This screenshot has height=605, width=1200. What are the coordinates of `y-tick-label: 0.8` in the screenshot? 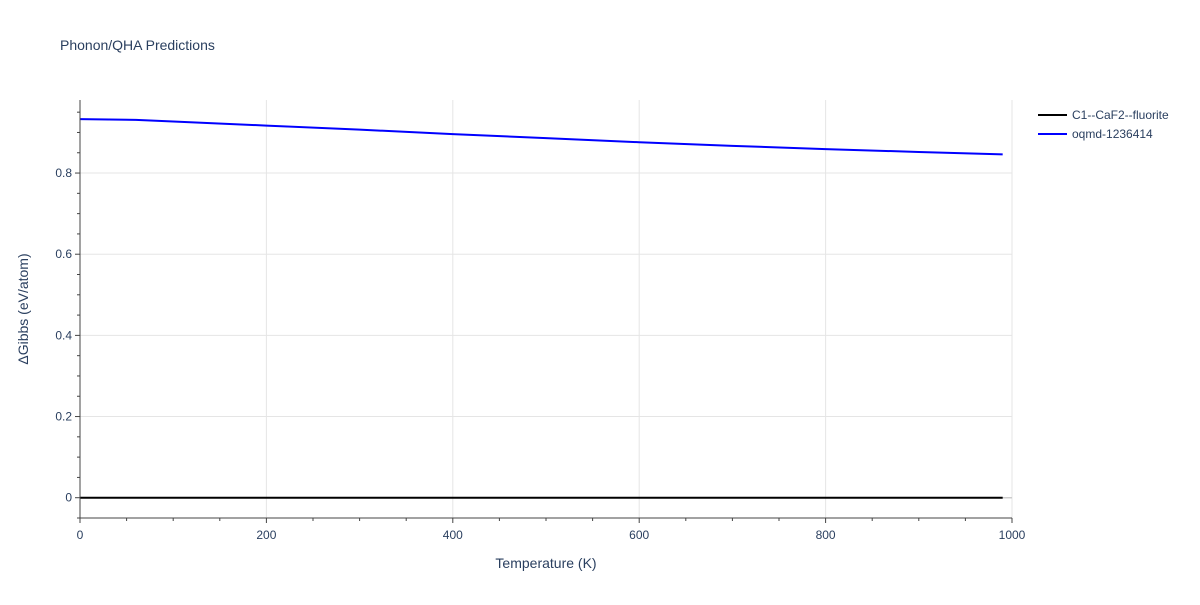 It's located at (63, 173).